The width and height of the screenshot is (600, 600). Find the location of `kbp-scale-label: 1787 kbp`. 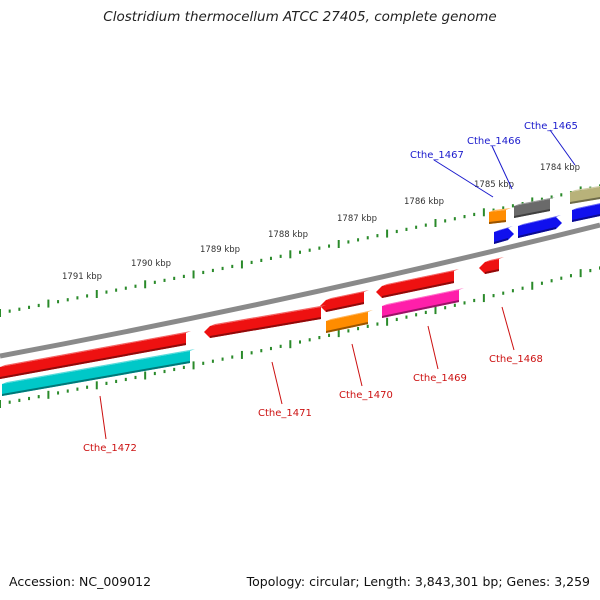

kbp-scale-label: 1787 kbp is located at coordinates (357, 219).